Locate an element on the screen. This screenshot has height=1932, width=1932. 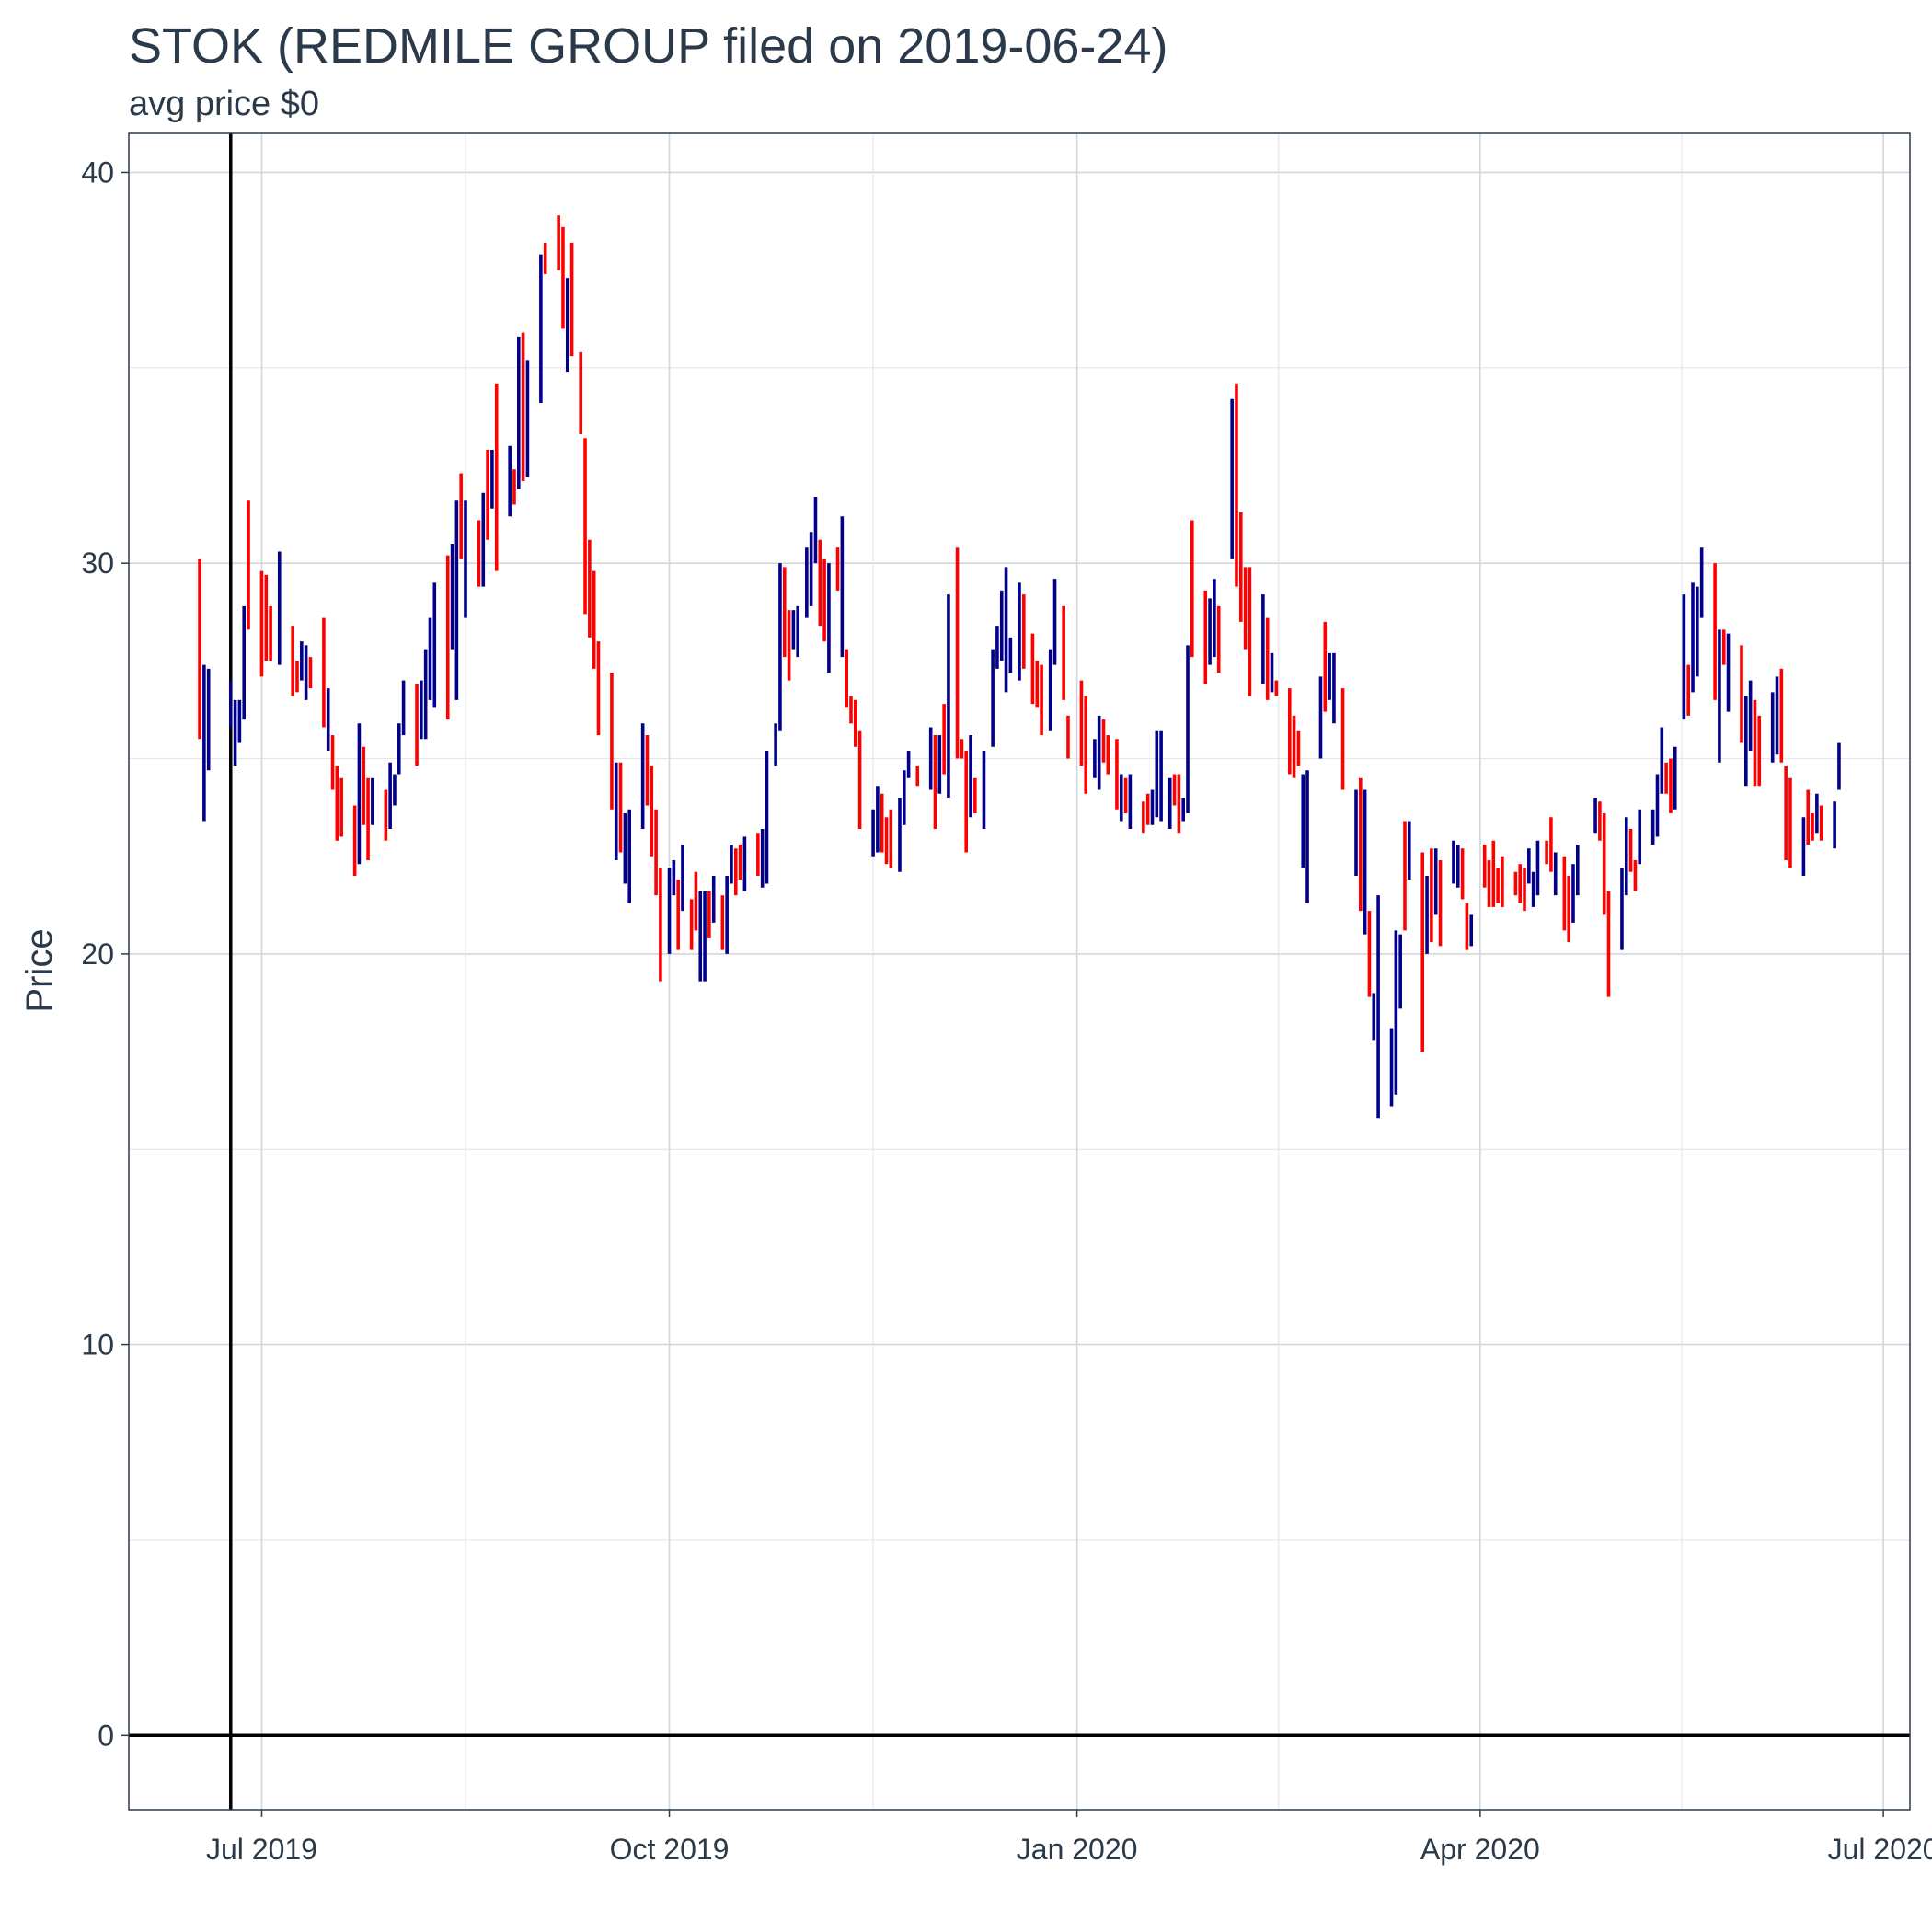
y-tick-label: 10 is located at coordinates (97, 1345).